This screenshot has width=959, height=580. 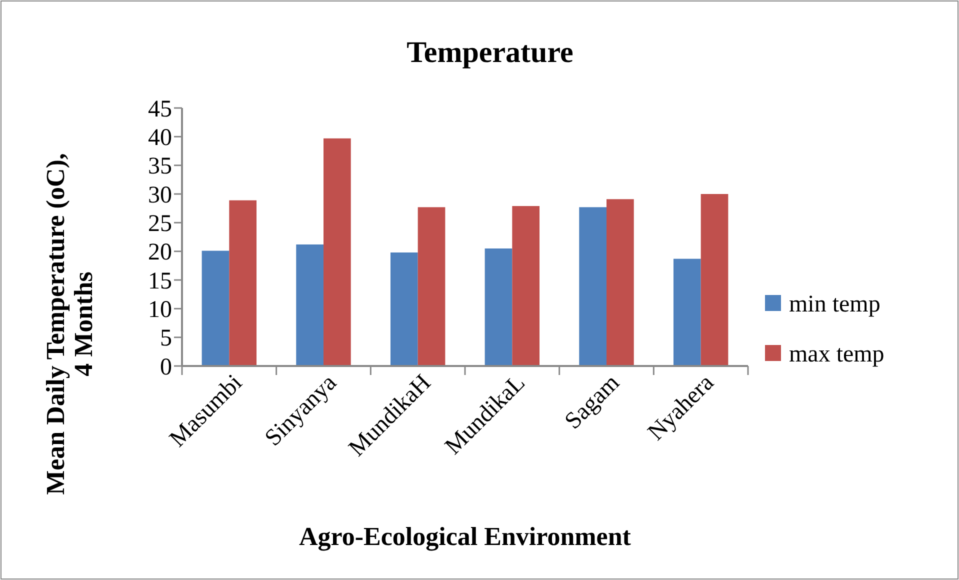 What do you see at coordinates (160, 138) in the screenshot?
I see `y-tick-label: 40` at bounding box center [160, 138].